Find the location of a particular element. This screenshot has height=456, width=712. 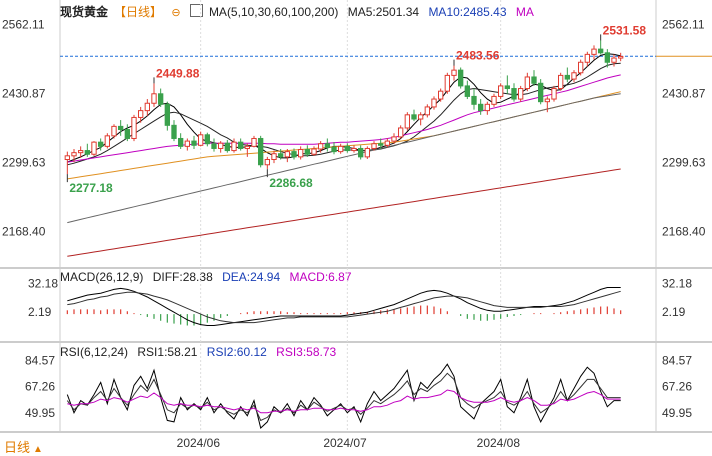

macd-tick-label: 32.18 is located at coordinates (43, 284).